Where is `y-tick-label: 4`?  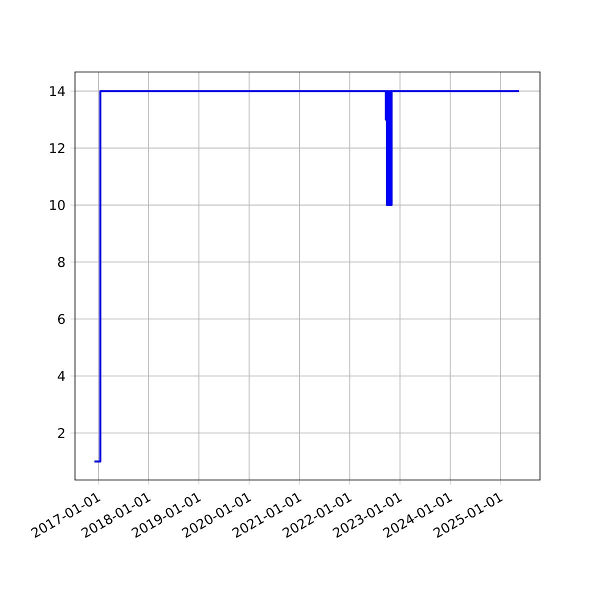 y-tick-label: 4 is located at coordinates (61, 376).